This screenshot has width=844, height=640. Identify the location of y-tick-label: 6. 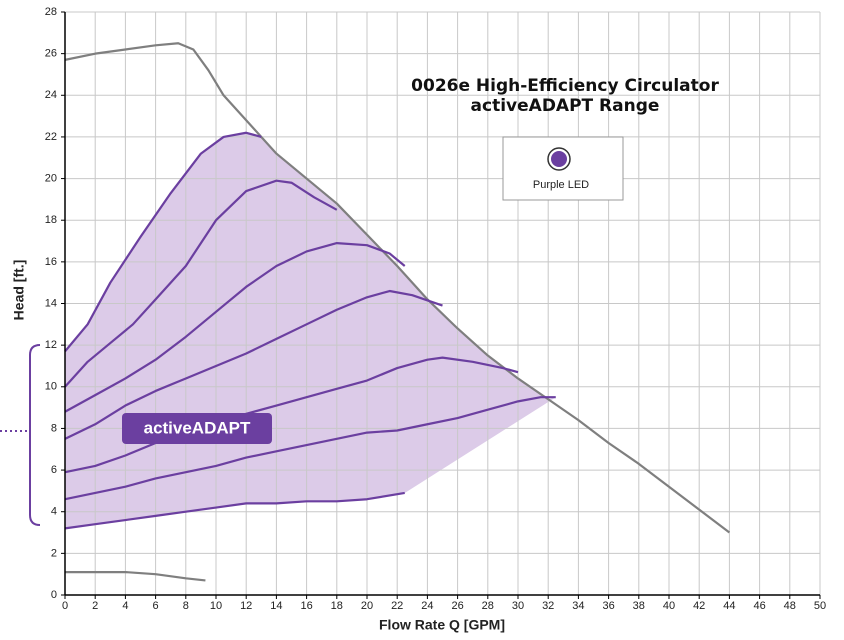
(54, 470).